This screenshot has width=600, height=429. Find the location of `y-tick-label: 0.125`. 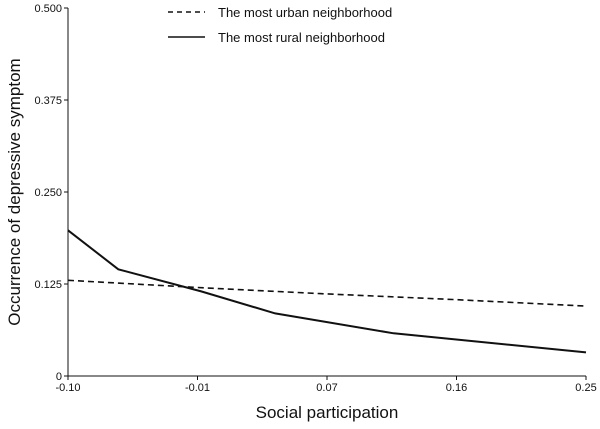

y-tick-label: 0.125 is located at coordinates (48, 285).